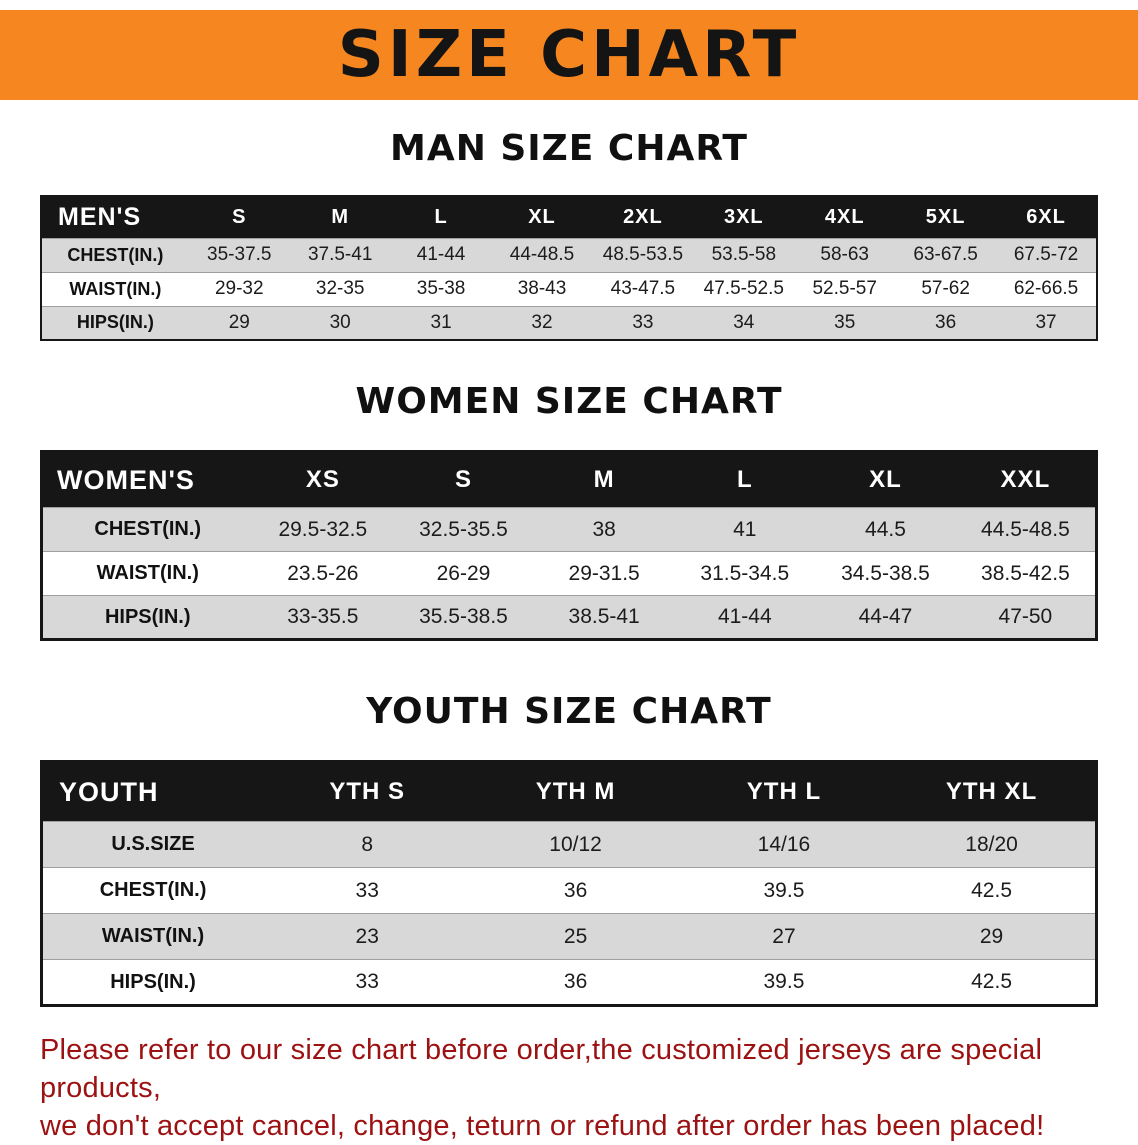 The image size is (1138, 1145). What do you see at coordinates (463, 529) in the screenshot?
I see `table-cell: 32.5-35.5` at bounding box center [463, 529].